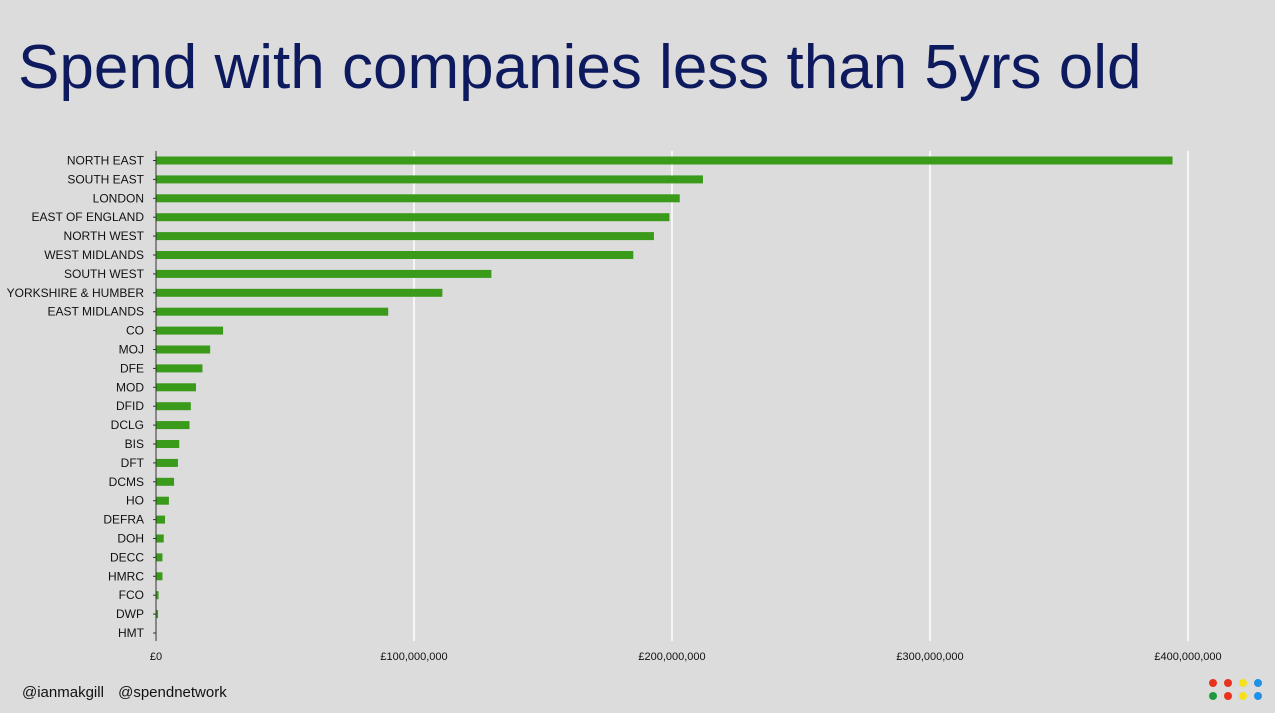 The height and width of the screenshot is (713, 1275). What do you see at coordinates (131, 633) in the screenshot?
I see `category-label: HMT` at bounding box center [131, 633].